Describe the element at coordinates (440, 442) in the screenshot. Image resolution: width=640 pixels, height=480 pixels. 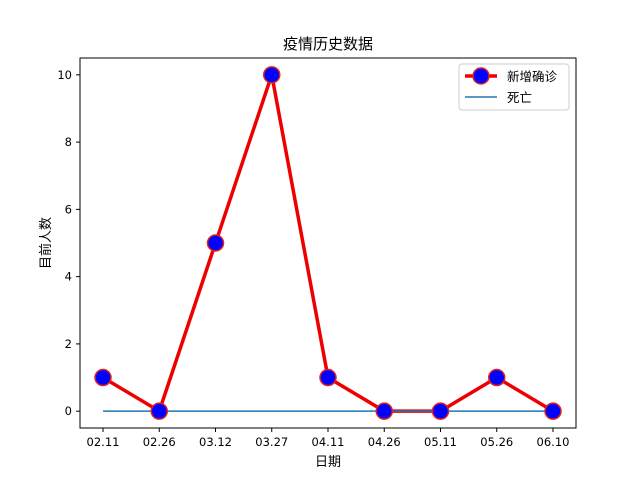
I see `x-tick-label: 05.11` at that location.